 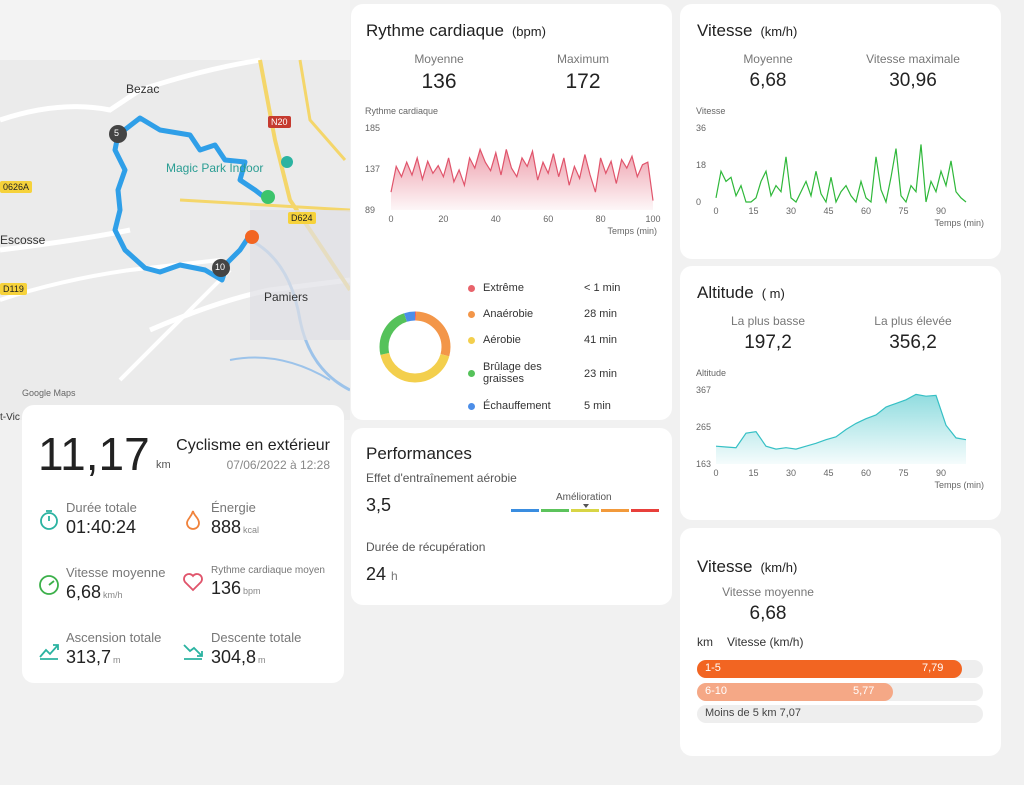 I want to click on heart-rate-unit: (bpm), so click(x=528, y=31).